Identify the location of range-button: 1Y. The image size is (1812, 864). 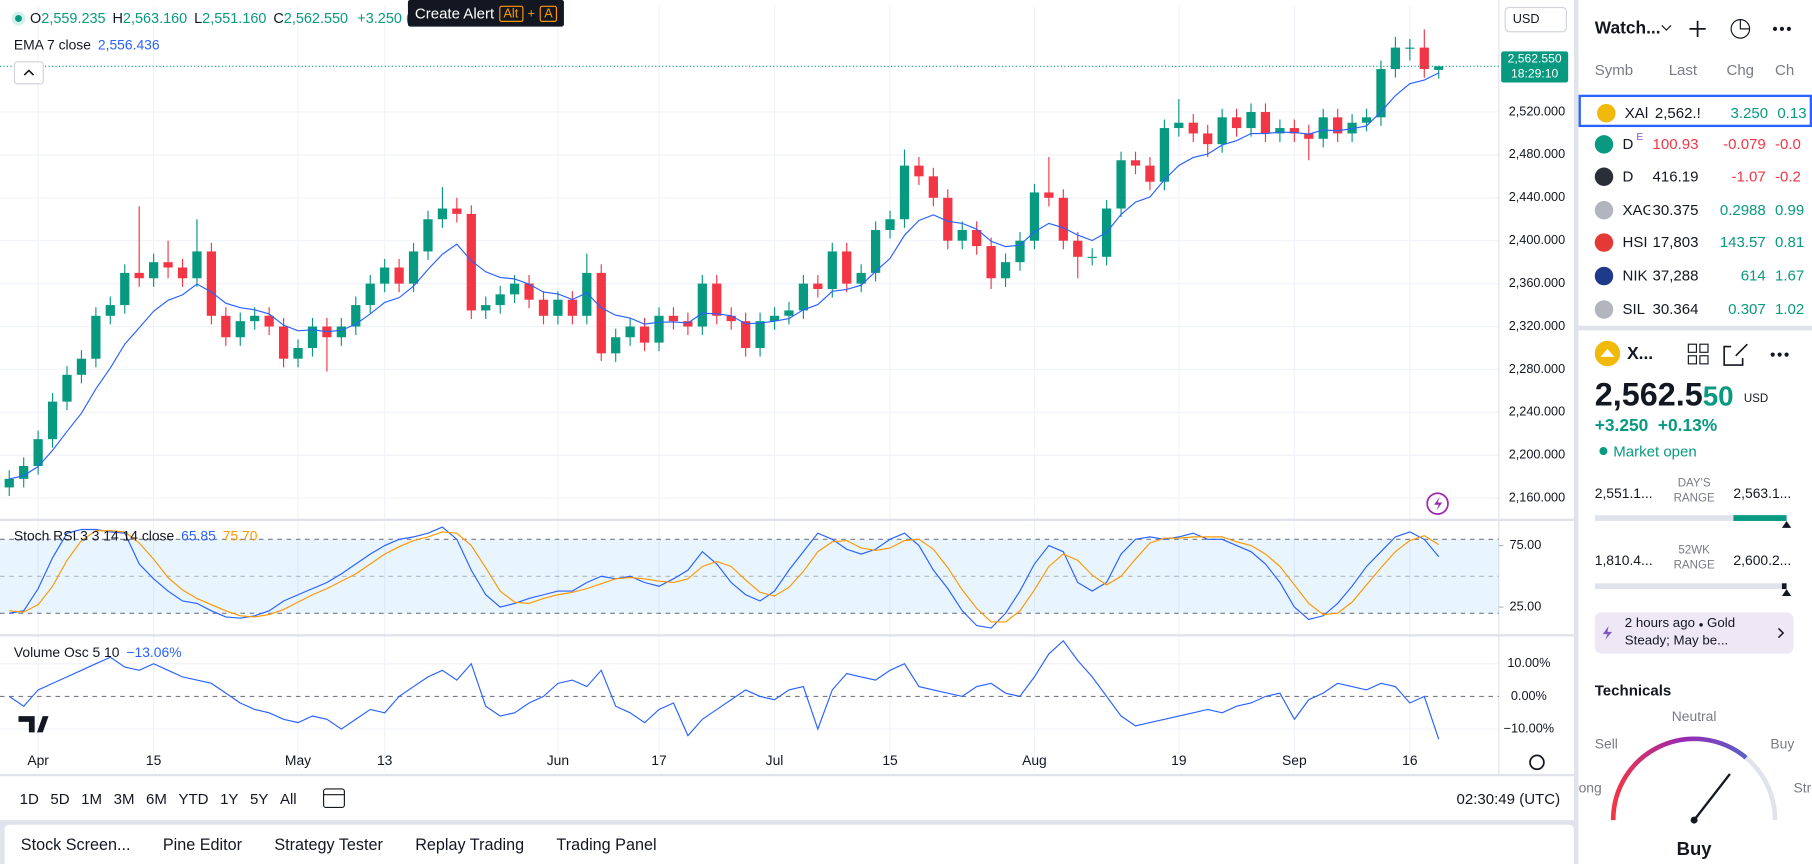
(229, 798).